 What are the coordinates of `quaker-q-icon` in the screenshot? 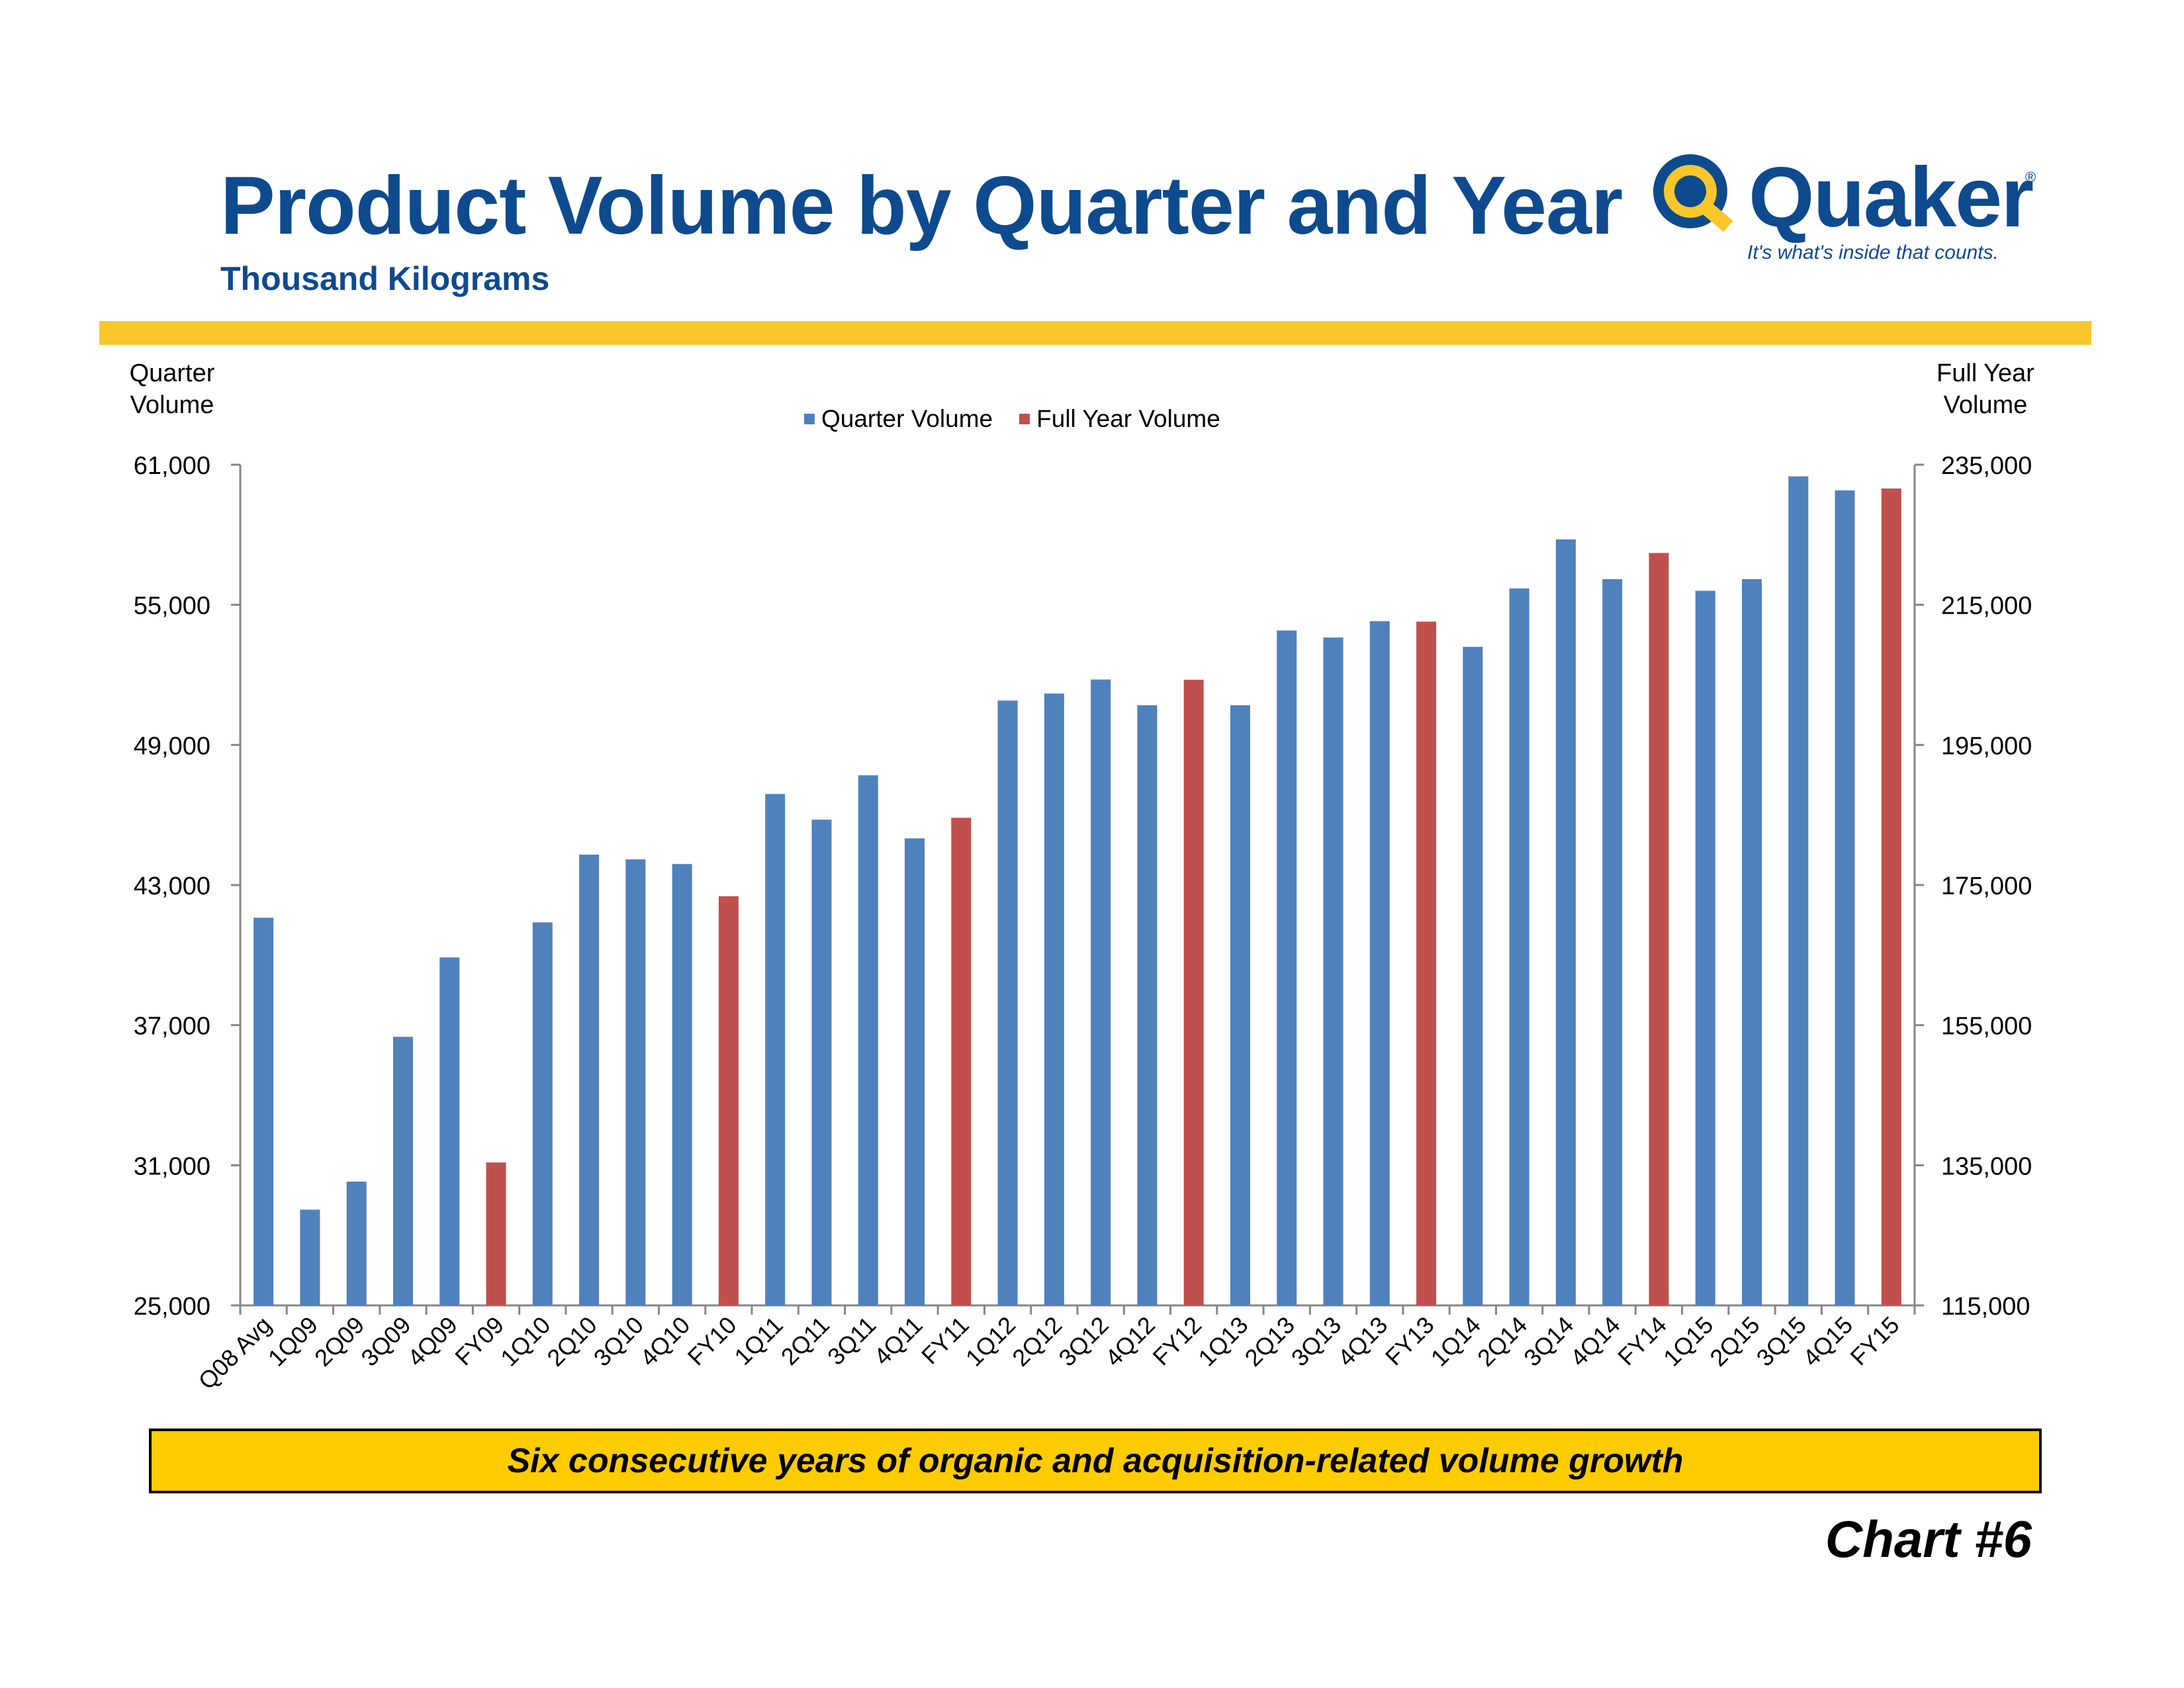 It's located at (1693, 193).